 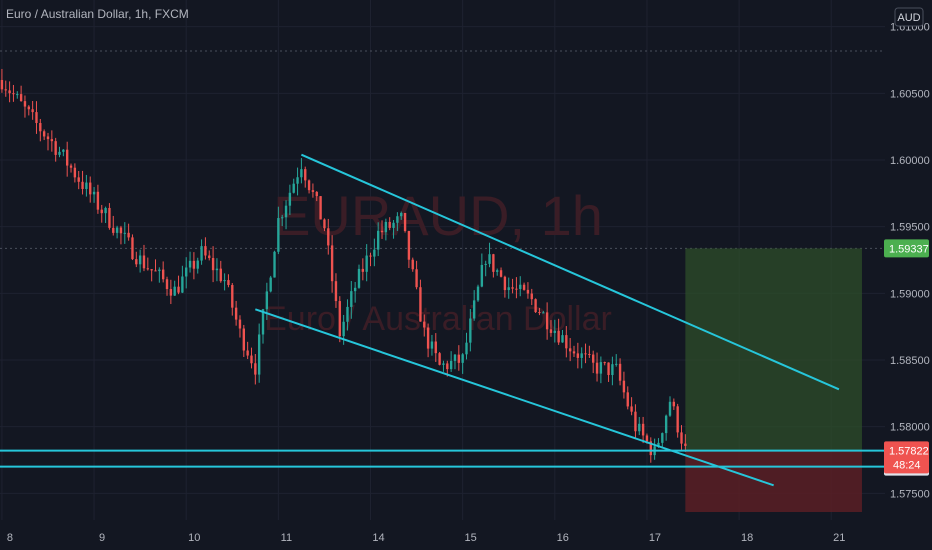 I want to click on currency-button-label: AUD, so click(x=908, y=18).